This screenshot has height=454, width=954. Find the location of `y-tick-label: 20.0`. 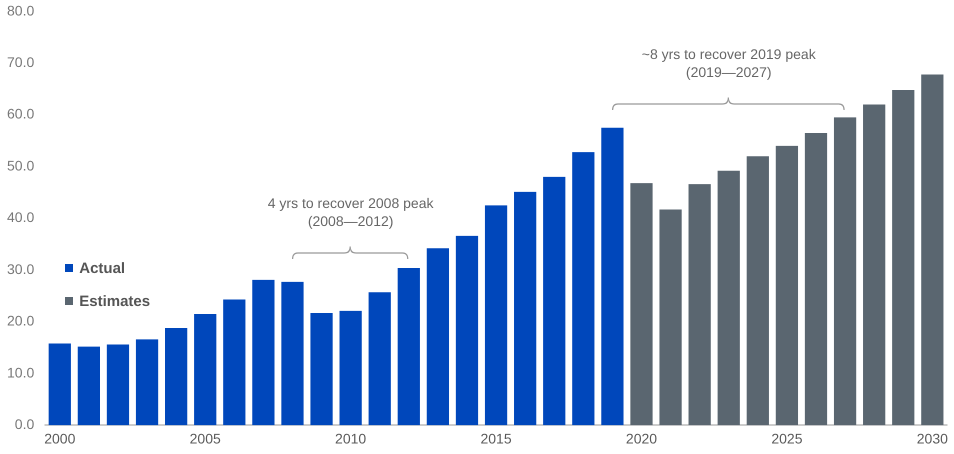

y-tick-label: 20.0 is located at coordinates (20, 320).